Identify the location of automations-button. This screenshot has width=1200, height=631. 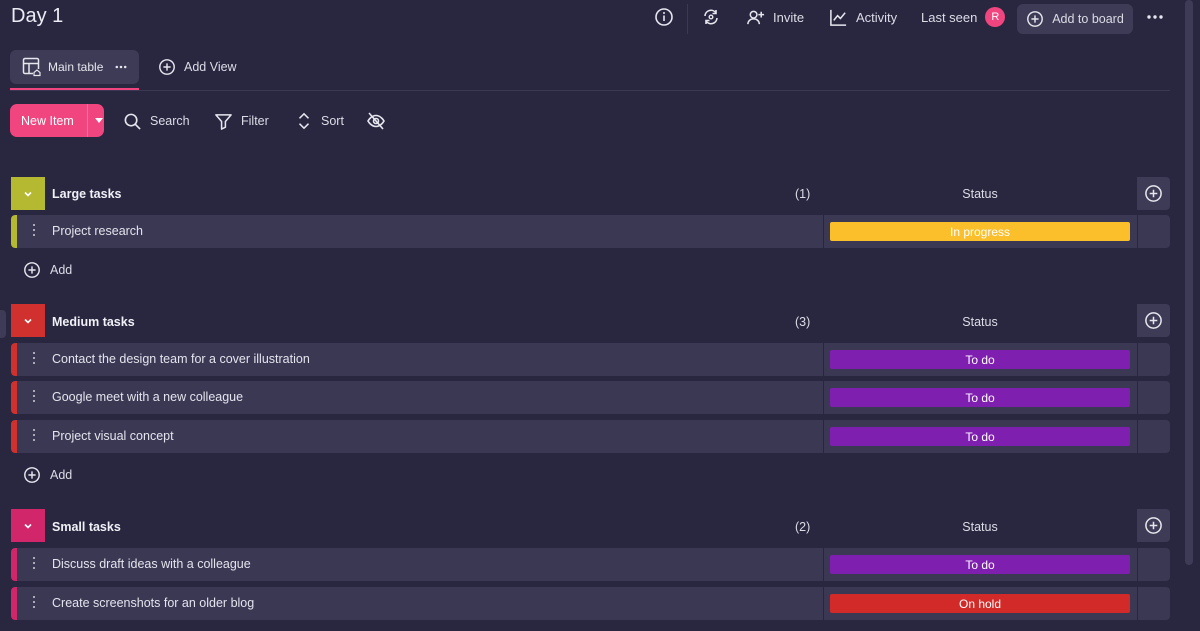
(711, 17).